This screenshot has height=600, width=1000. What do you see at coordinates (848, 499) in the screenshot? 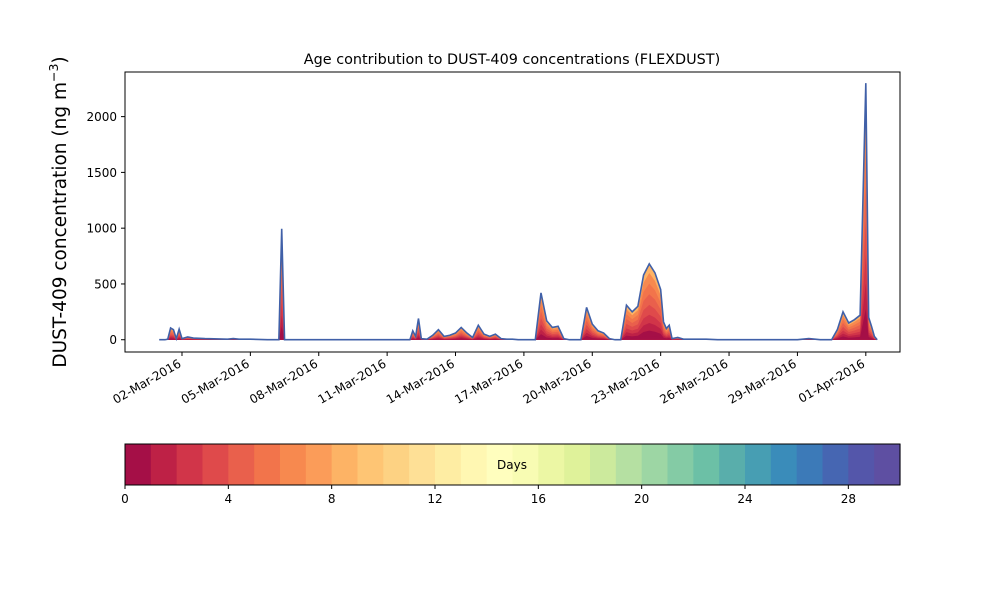
I see `colorbar-tick-label: 28` at bounding box center [848, 499].